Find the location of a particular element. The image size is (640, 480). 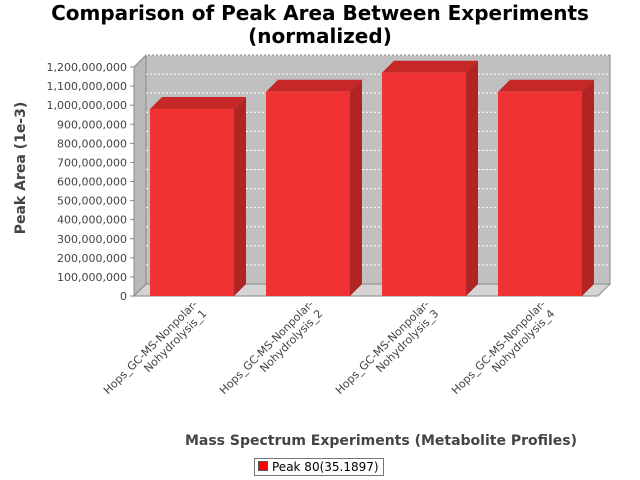

x-tick-label: Hops_GC-MS-Nonpolar-Nohydrolysis_3 is located at coordinates (387, 352).